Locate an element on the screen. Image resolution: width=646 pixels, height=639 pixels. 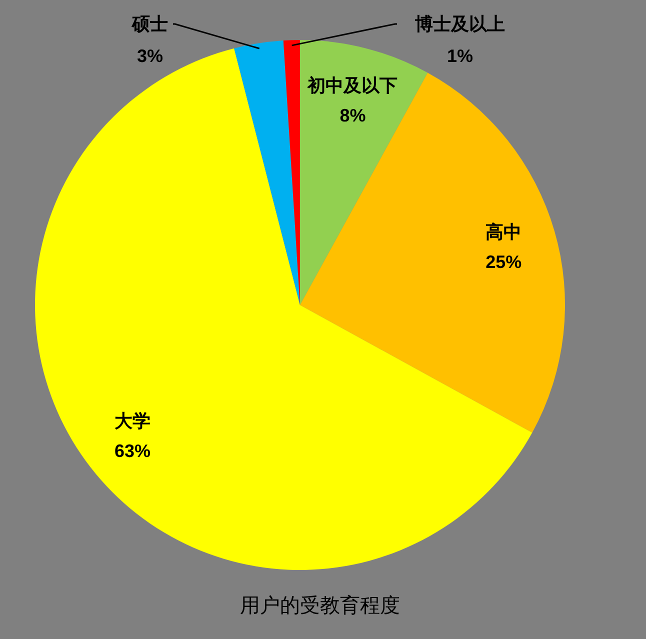
data-label: 1% is located at coordinates (460, 56).